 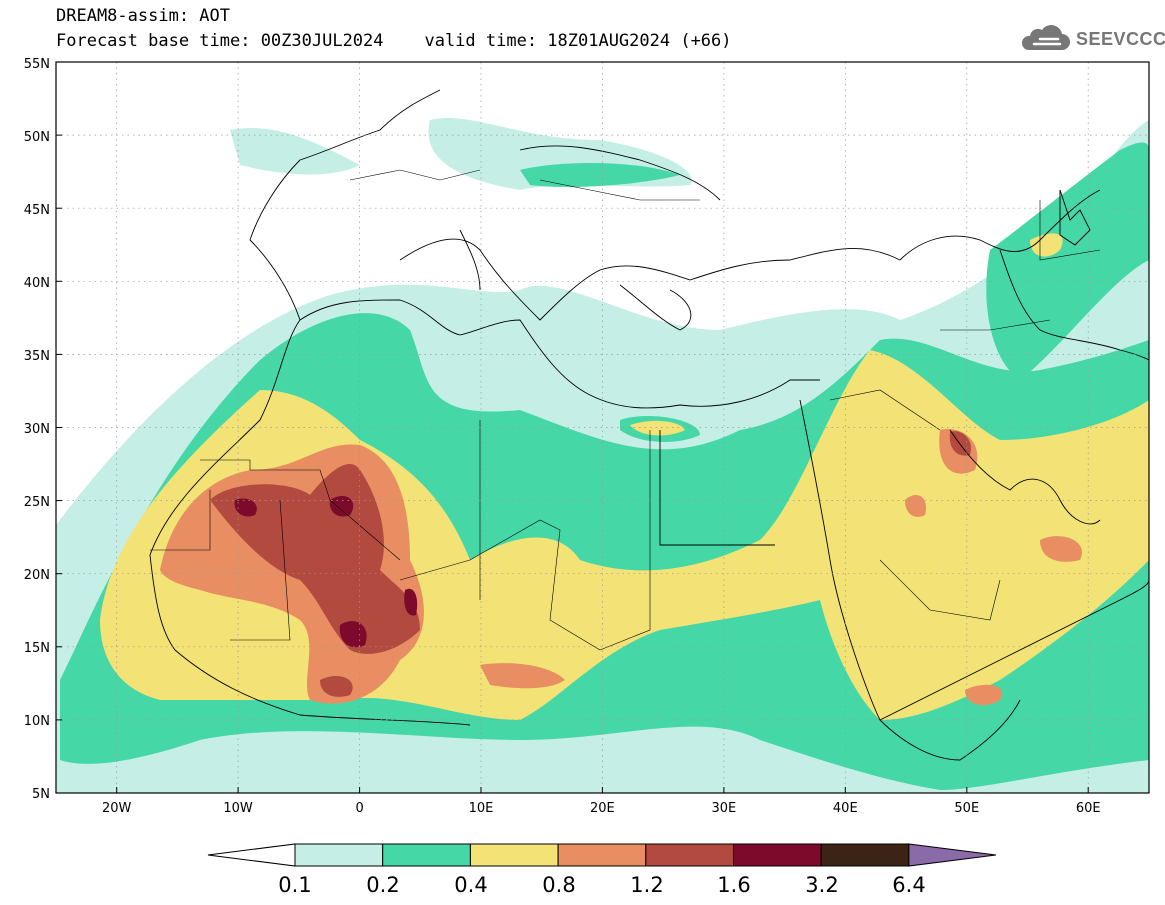 What do you see at coordinates (845, 808) in the screenshot?
I see `lon-label: 40E` at bounding box center [845, 808].